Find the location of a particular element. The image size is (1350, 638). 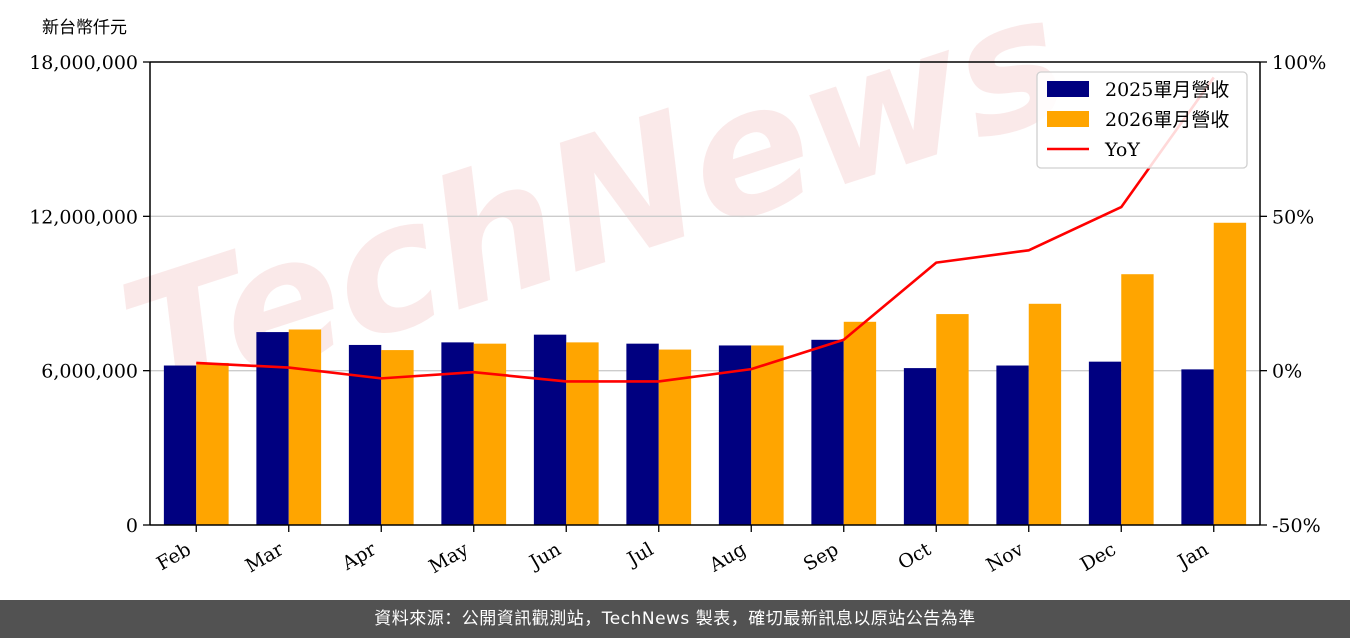

y-tick-label-left: 12,000,000 is located at coordinates (83, 217).